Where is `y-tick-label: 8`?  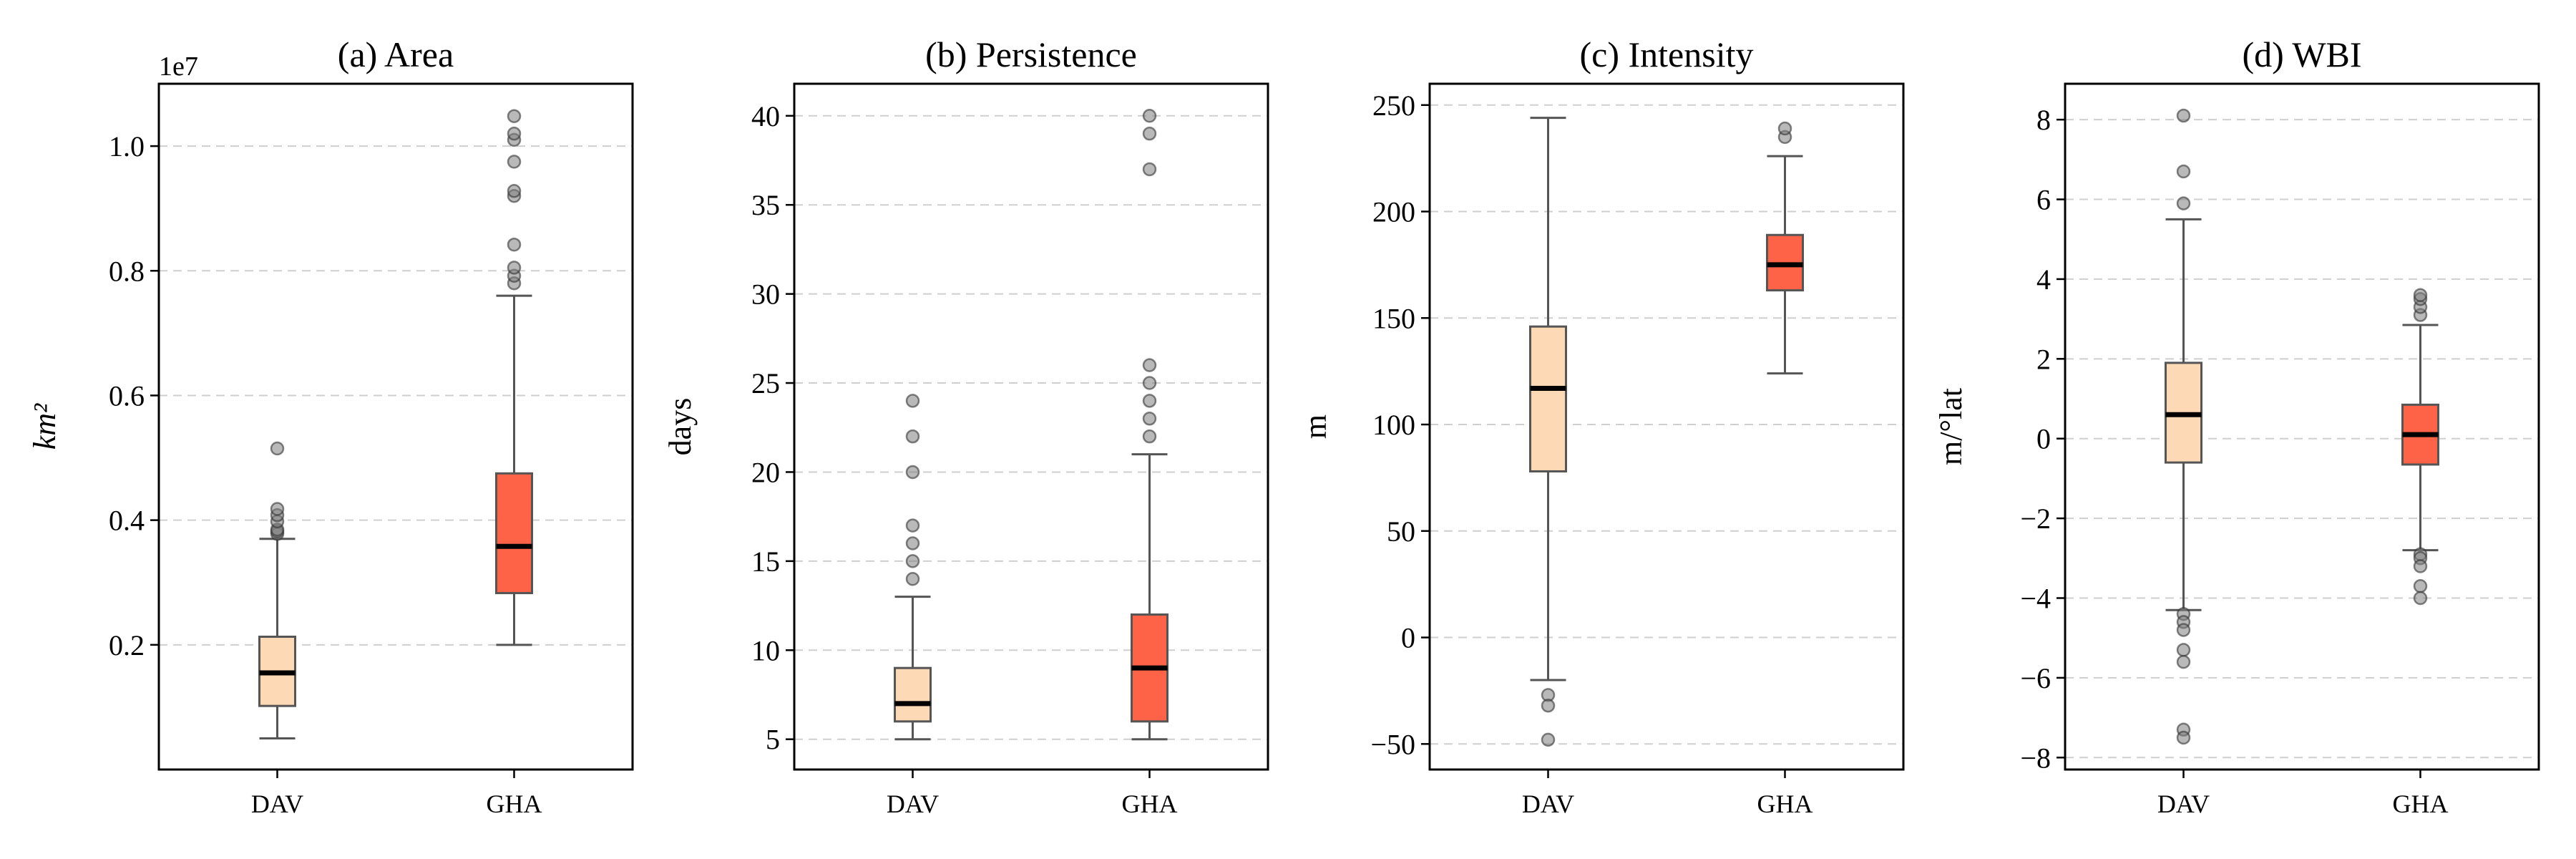
y-tick-label: 8 is located at coordinates (2043, 120).